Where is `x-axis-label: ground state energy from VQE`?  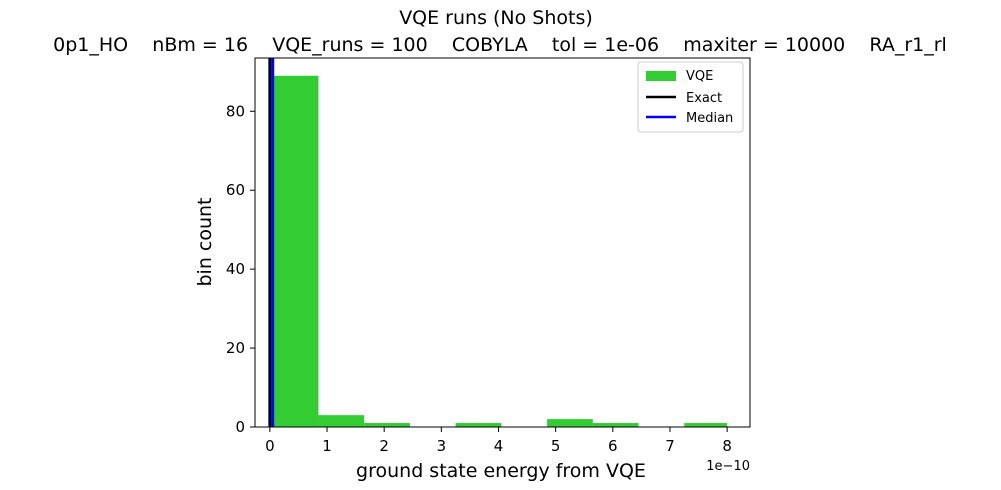
x-axis-label: ground state energy from VQE is located at coordinates (501, 471).